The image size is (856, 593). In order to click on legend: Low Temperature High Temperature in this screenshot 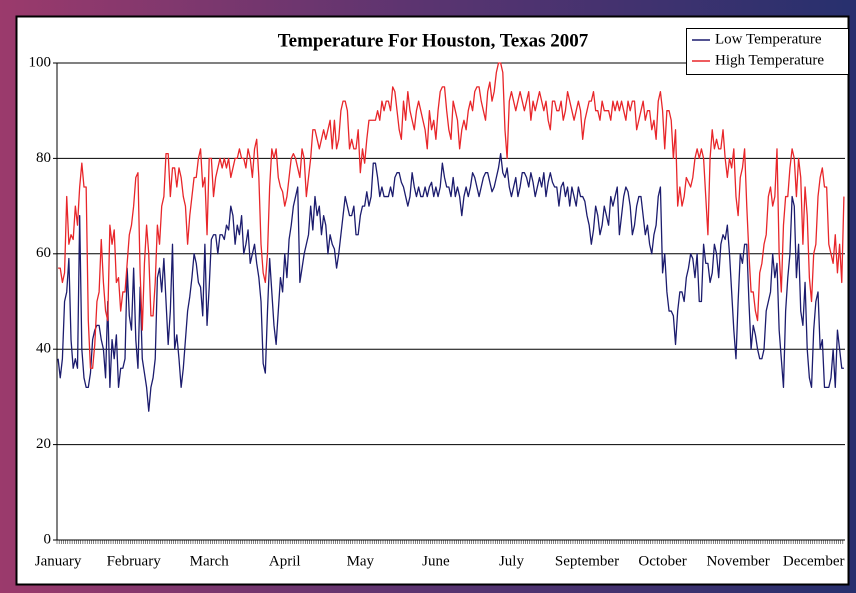, I will do `click(767, 51)`.